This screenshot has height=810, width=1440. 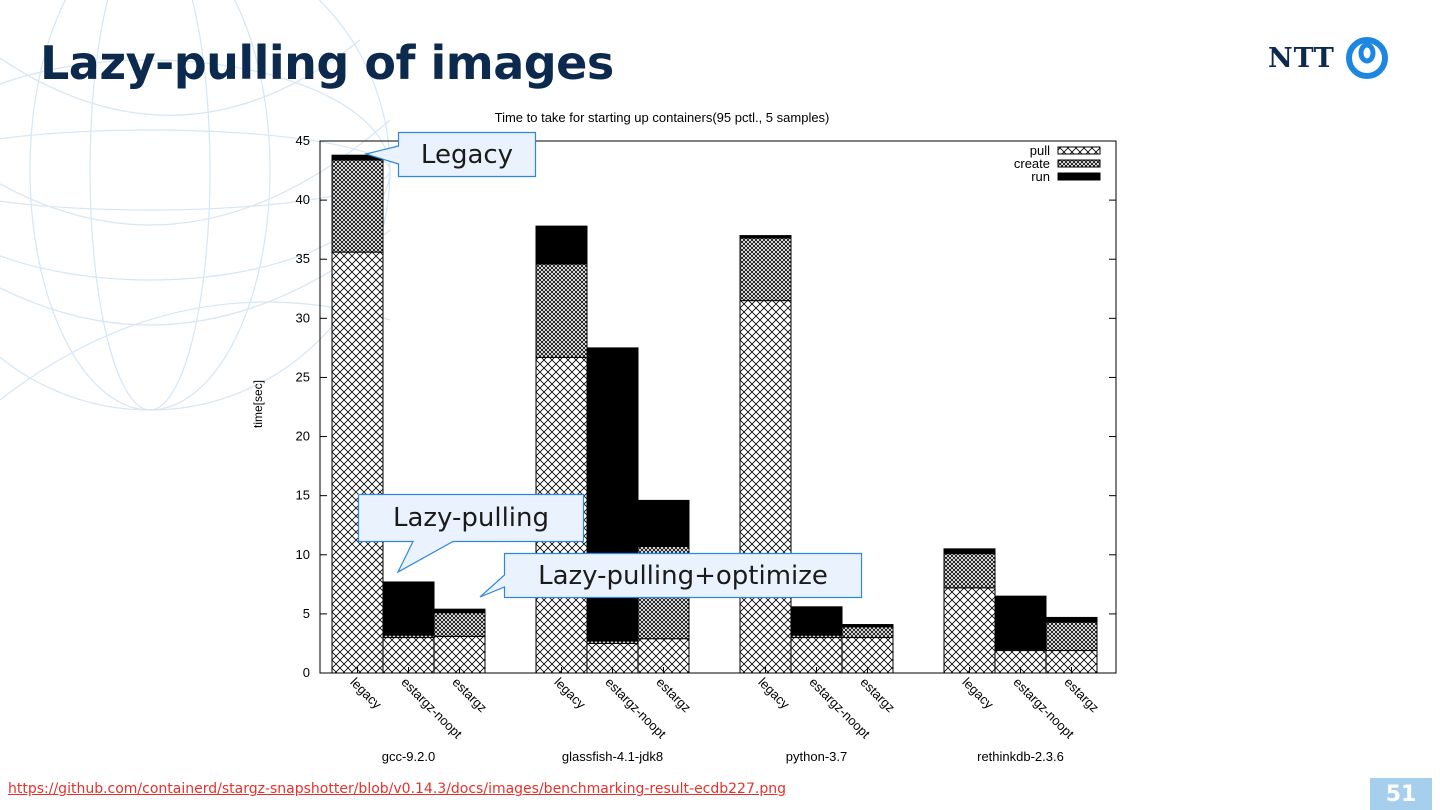 What do you see at coordinates (1040, 150) in the screenshot?
I see `legend-label: pull` at bounding box center [1040, 150].